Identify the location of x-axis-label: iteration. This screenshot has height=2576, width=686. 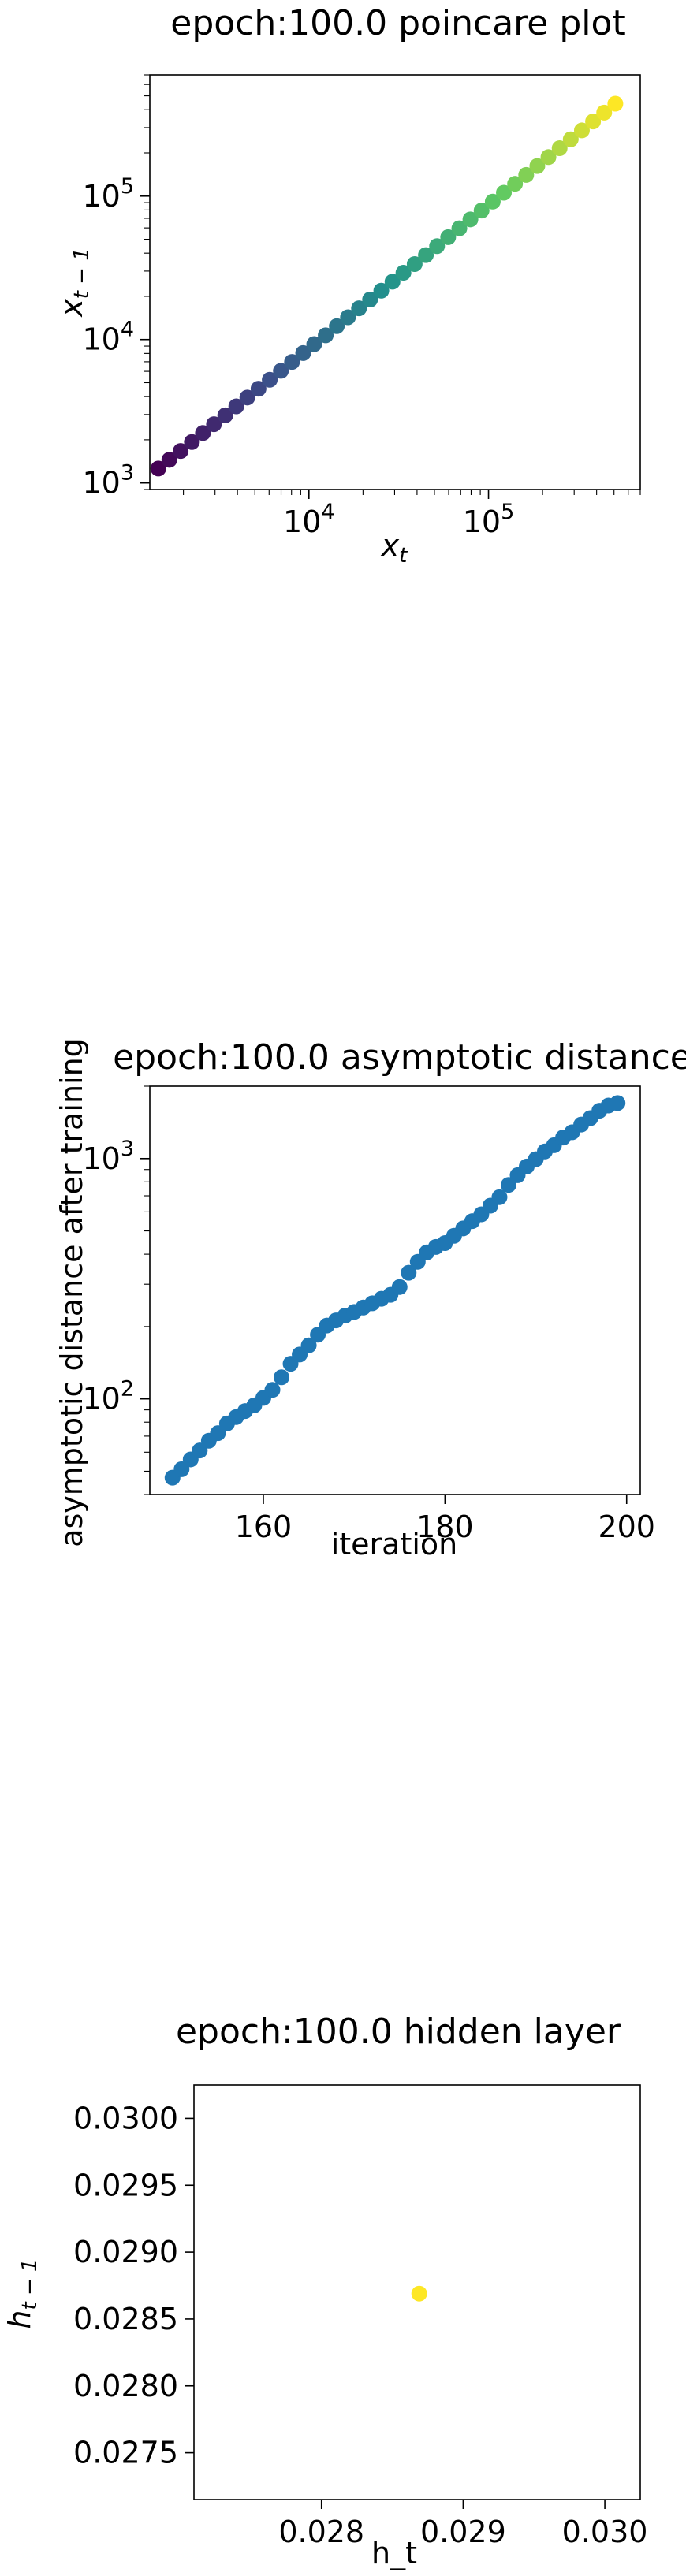
(394, 1544).